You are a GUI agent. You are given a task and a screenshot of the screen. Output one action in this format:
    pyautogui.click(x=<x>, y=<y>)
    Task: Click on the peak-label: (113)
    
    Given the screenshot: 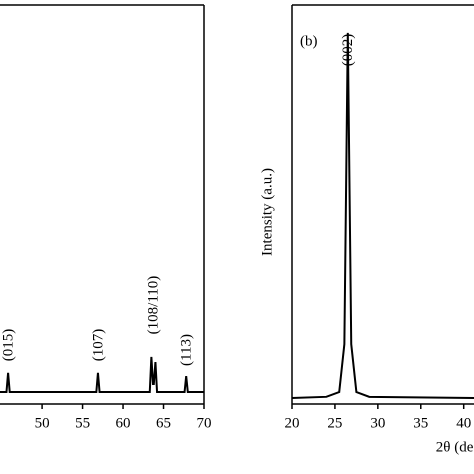 What is the action you would take?
    pyautogui.click(x=187, y=350)
    